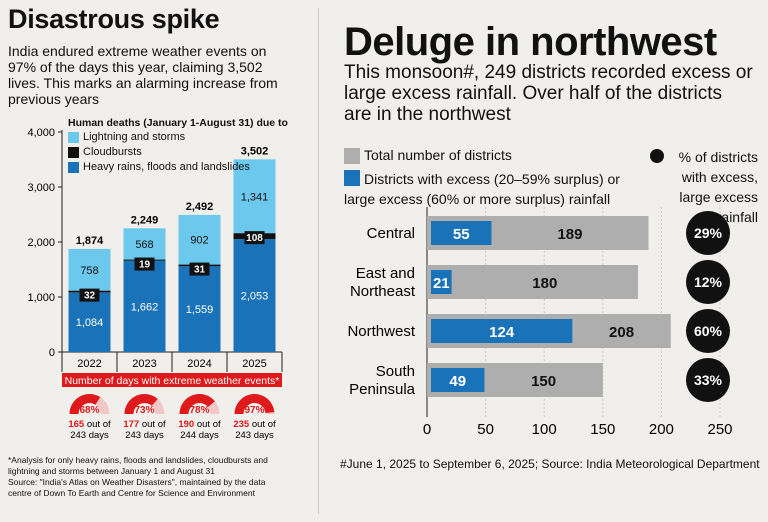 The height and width of the screenshot is (522, 768). I want to click on pct-label: 60%, so click(708, 331).